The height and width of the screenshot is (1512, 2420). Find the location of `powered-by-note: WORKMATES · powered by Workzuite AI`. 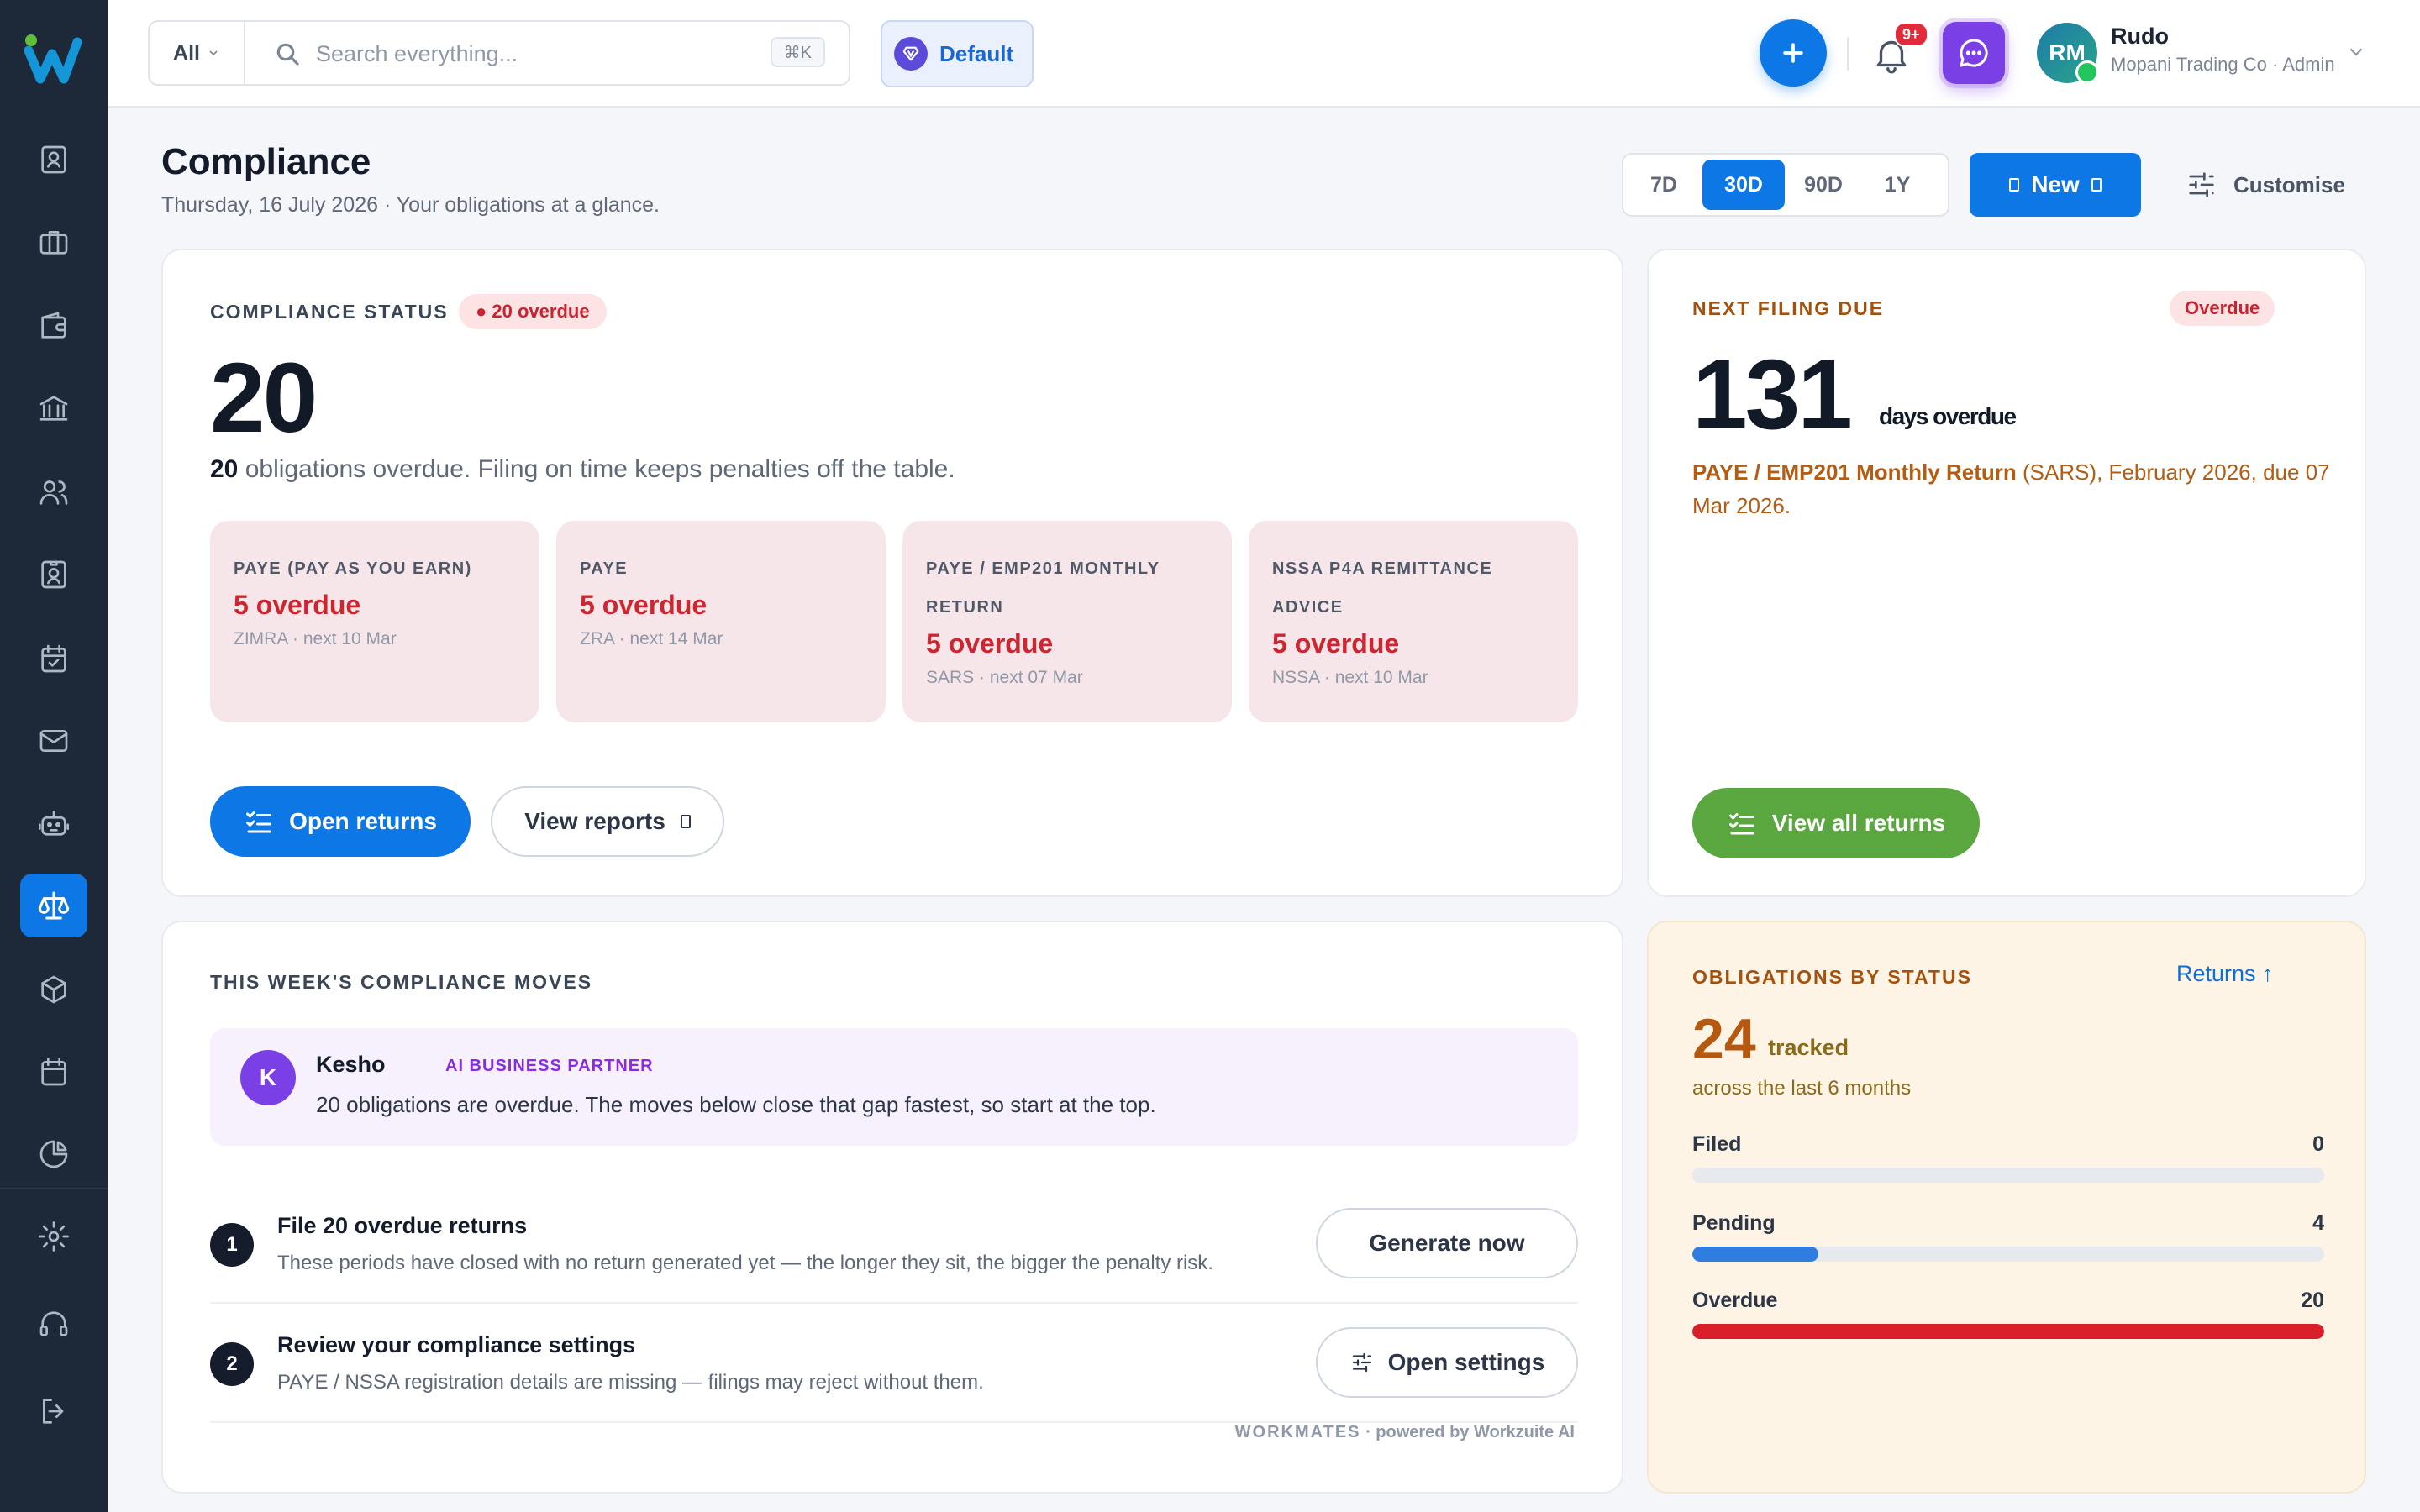

powered-by-note: WORKMATES · powered by Workzuite AI is located at coordinates (1405, 1432).